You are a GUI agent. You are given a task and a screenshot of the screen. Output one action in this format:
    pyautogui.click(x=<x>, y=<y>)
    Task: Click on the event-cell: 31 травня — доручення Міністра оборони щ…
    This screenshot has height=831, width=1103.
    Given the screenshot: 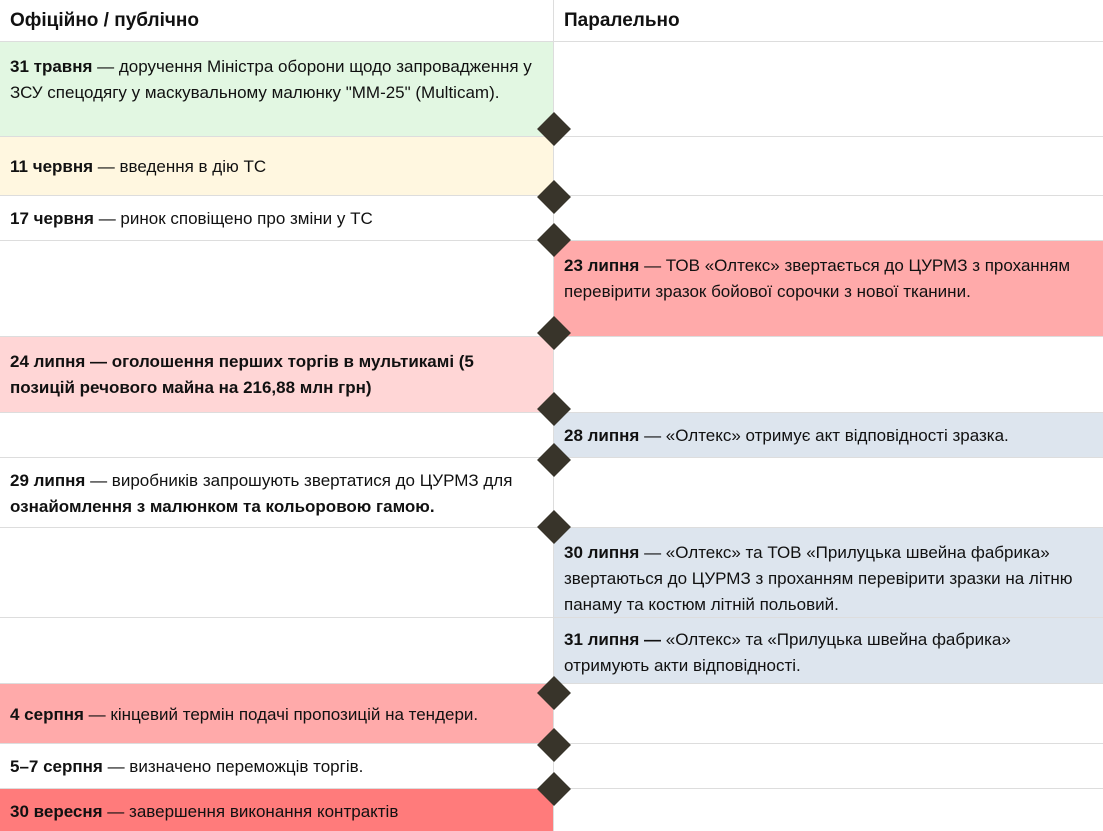 What is the action you would take?
    pyautogui.click(x=277, y=89)
    